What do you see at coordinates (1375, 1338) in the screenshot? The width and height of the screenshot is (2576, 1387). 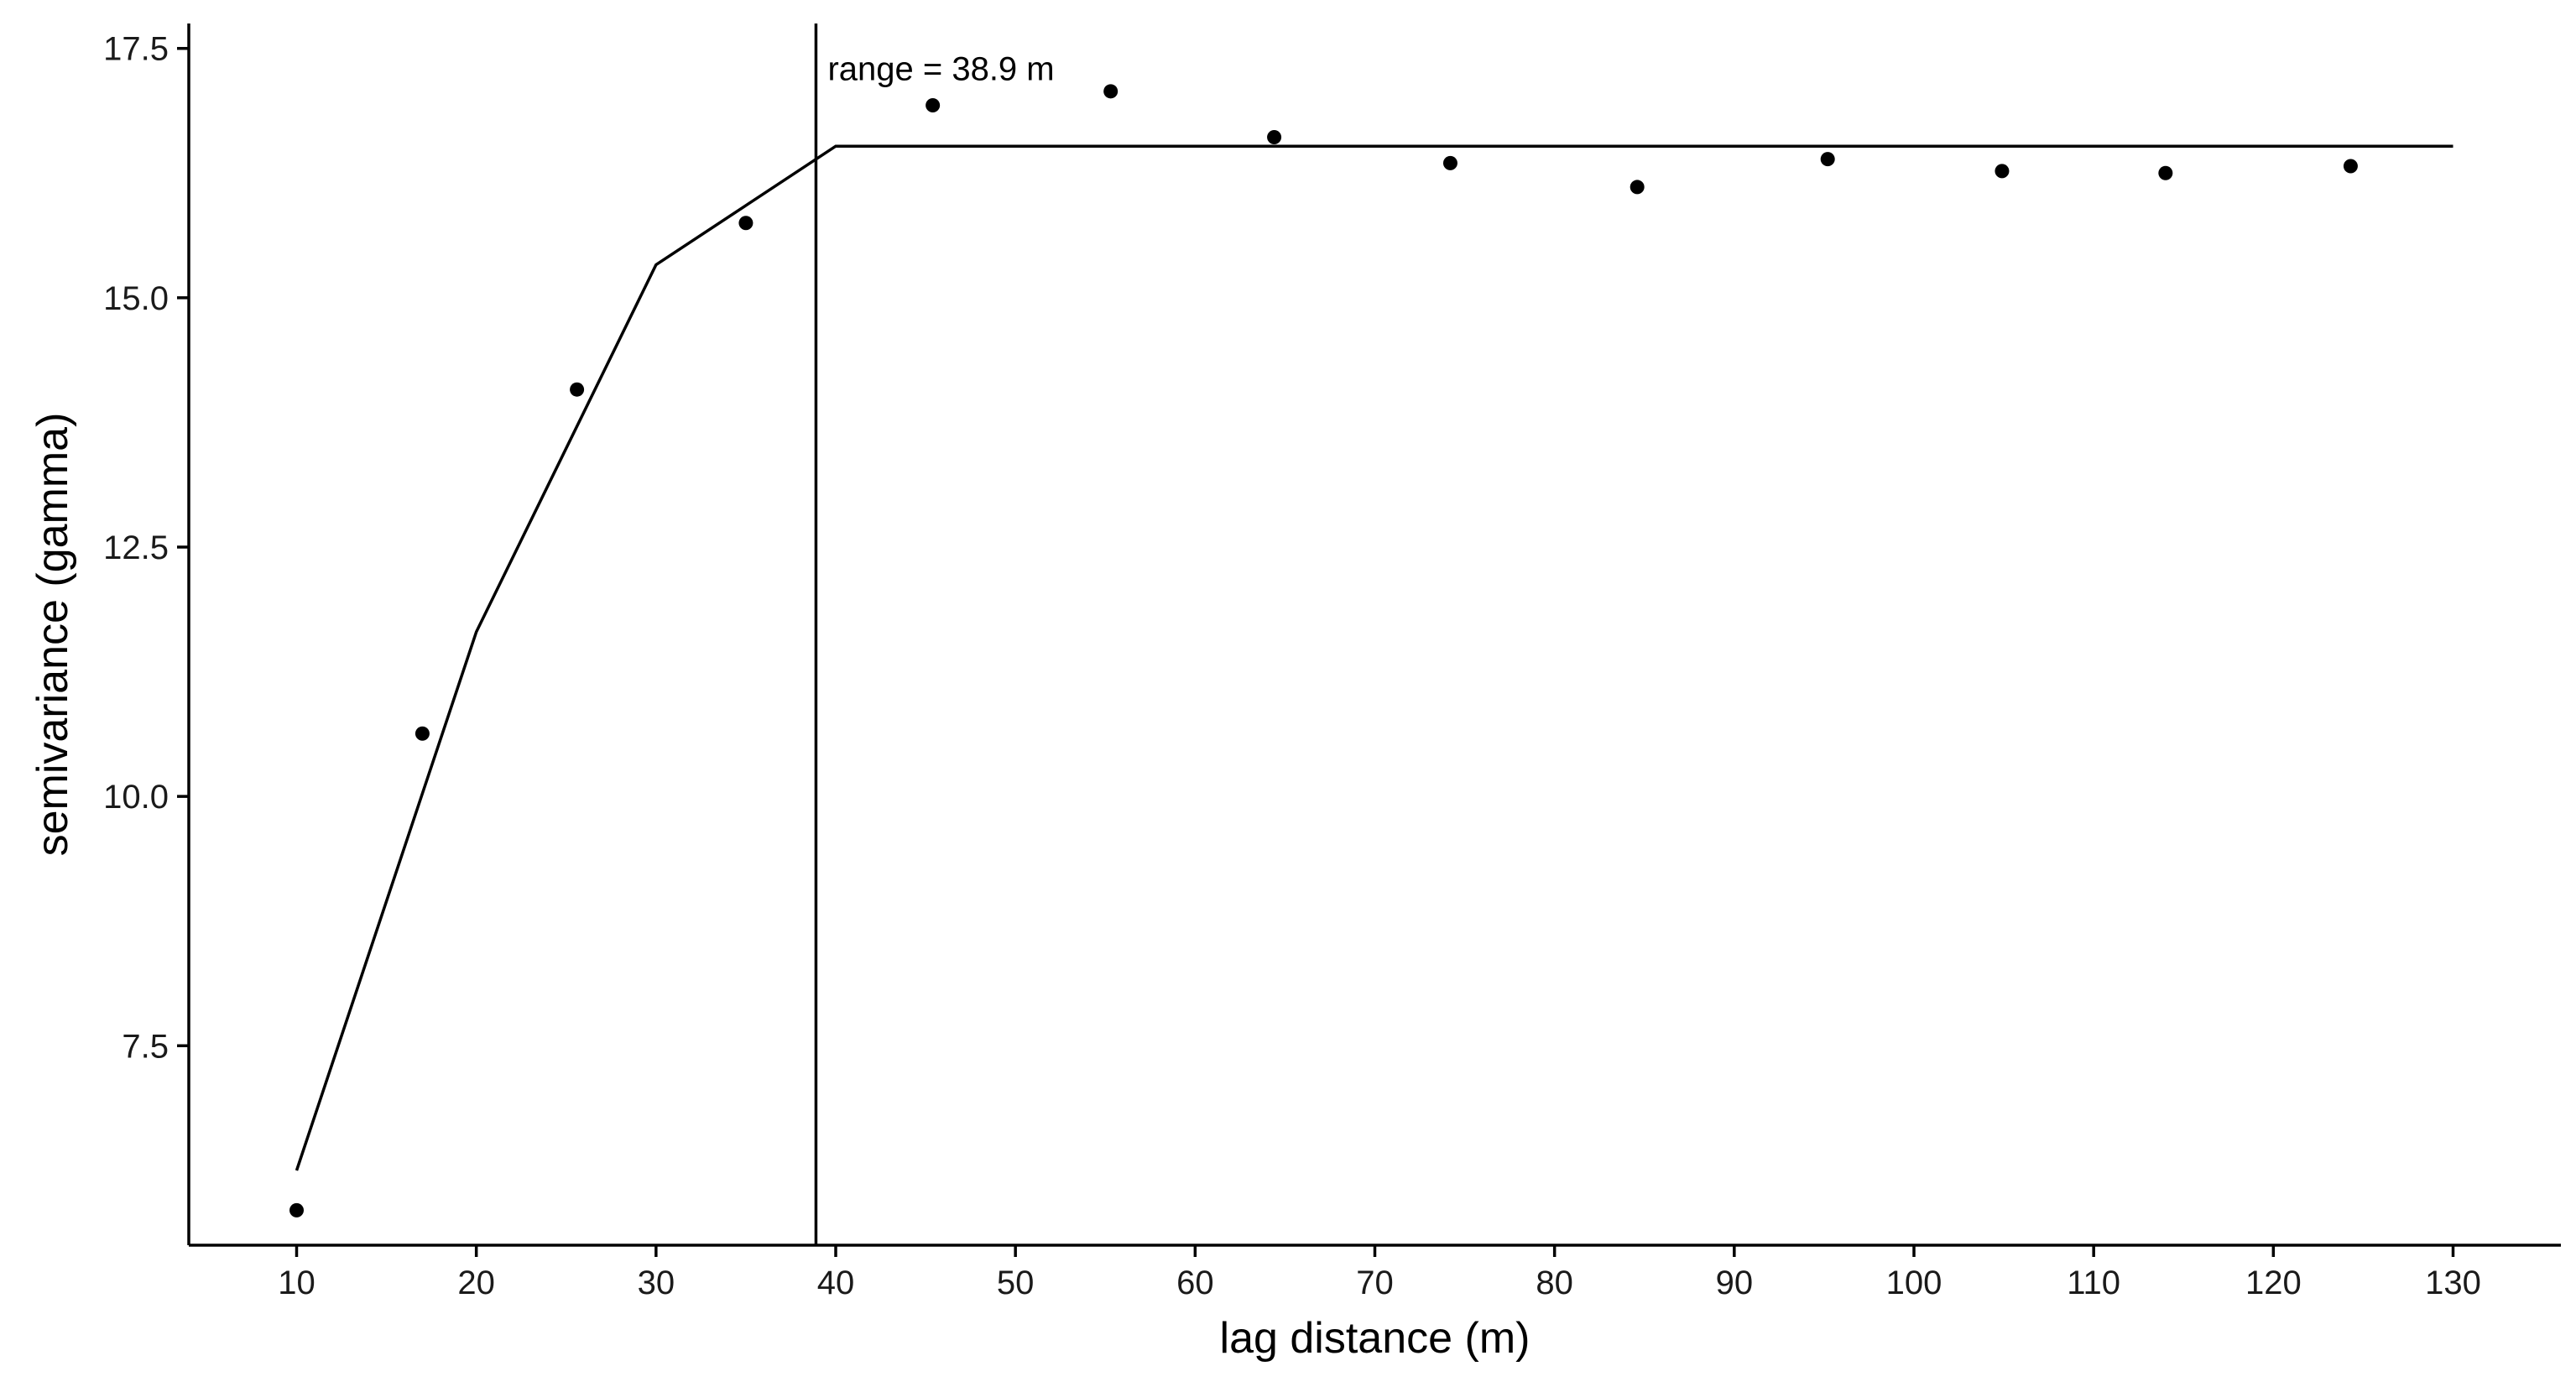 I see `x-axis-title: lag distance (m)` at bounding box center [1375, 1338].